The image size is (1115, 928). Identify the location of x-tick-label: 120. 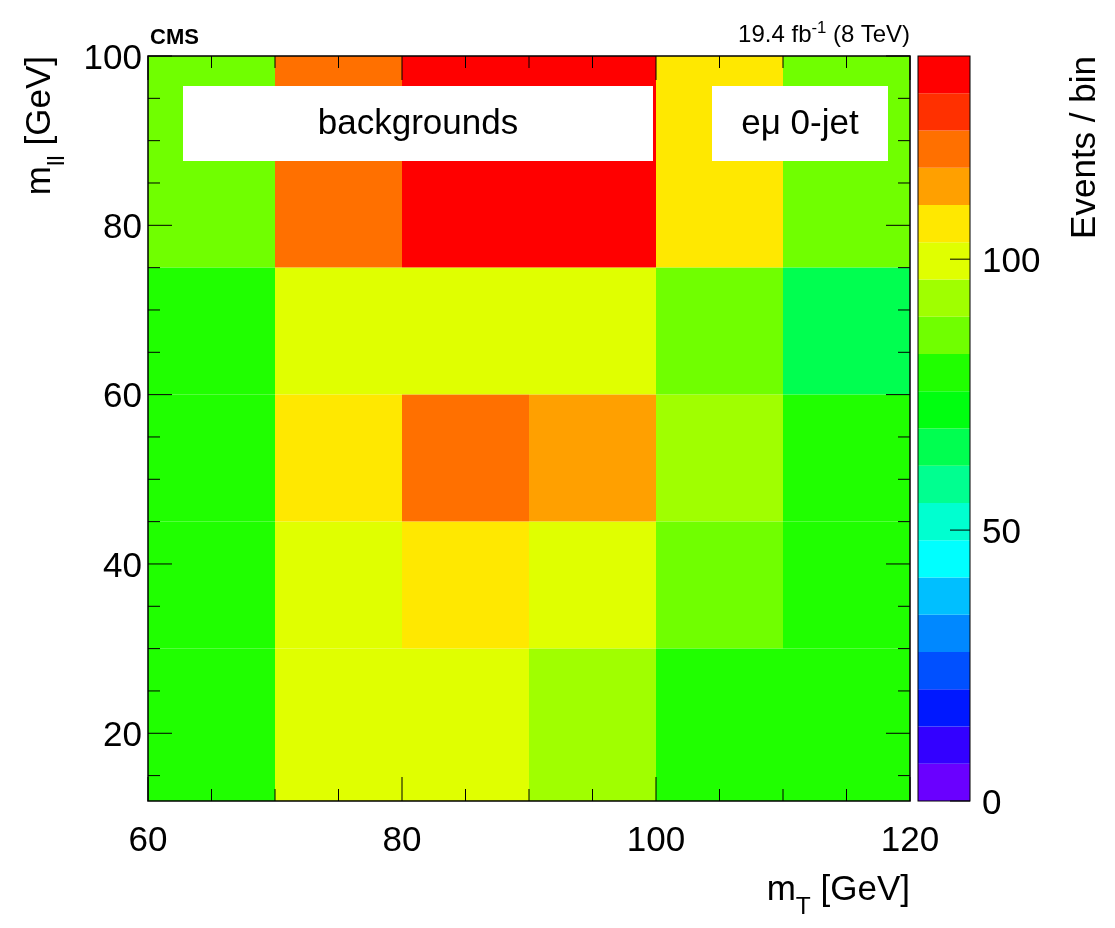
(910, 838).